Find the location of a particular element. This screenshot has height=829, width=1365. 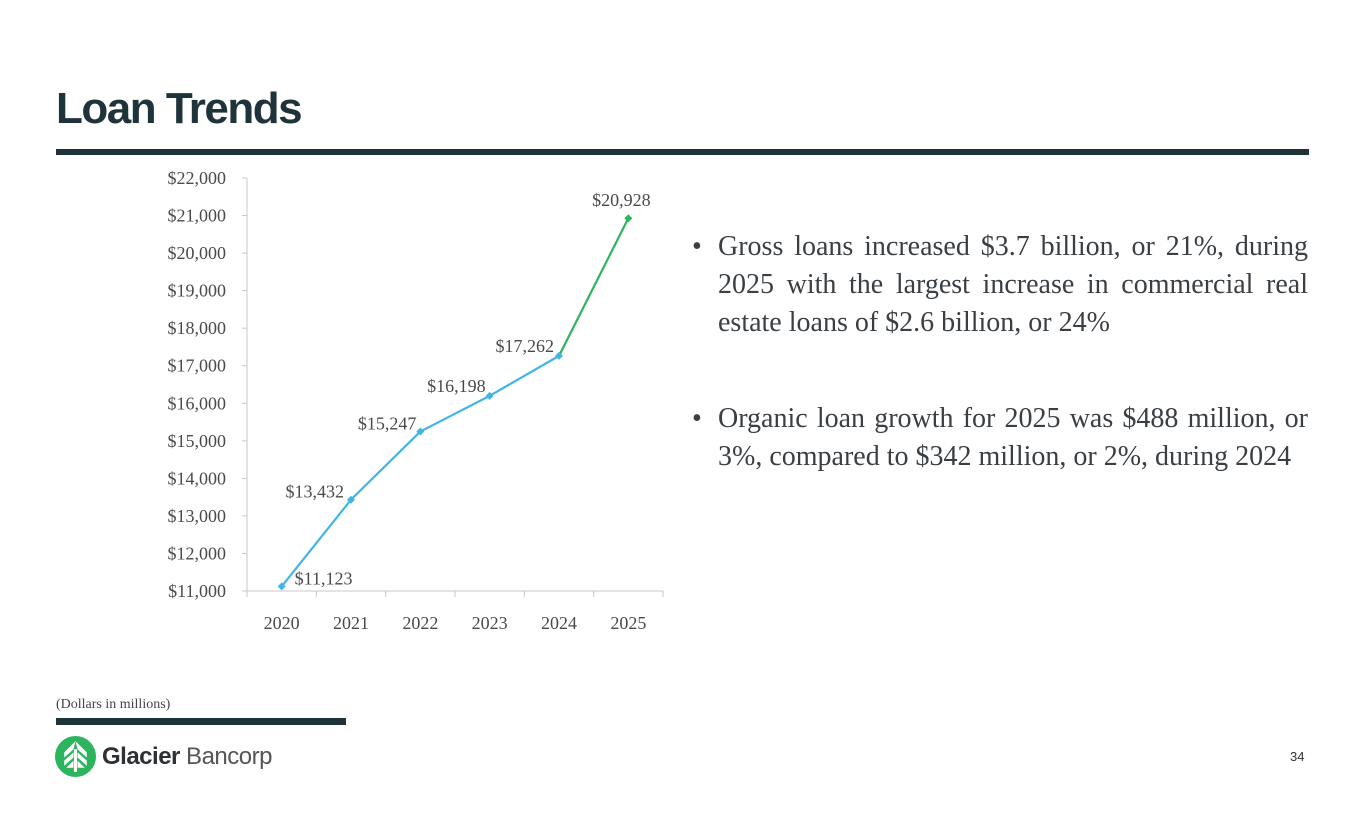

y-tick-label: $21,000 is located at coordinates (197, 216).